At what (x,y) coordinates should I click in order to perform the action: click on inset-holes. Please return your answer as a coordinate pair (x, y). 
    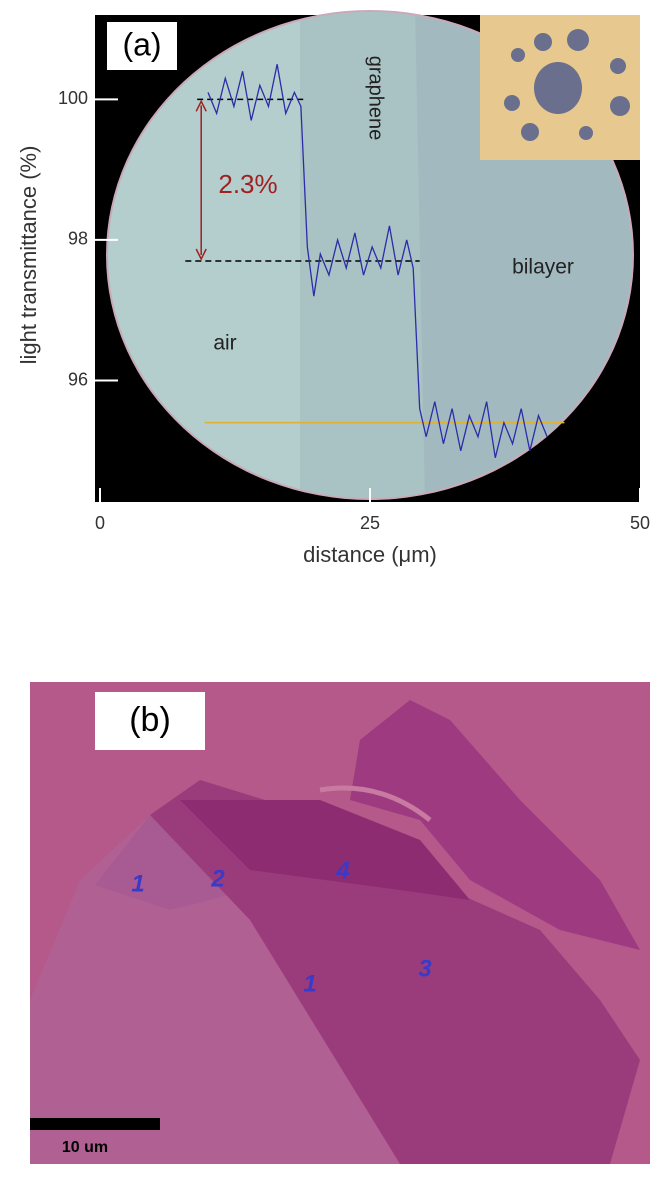
    Looking at the image, I should click on (567, 85).